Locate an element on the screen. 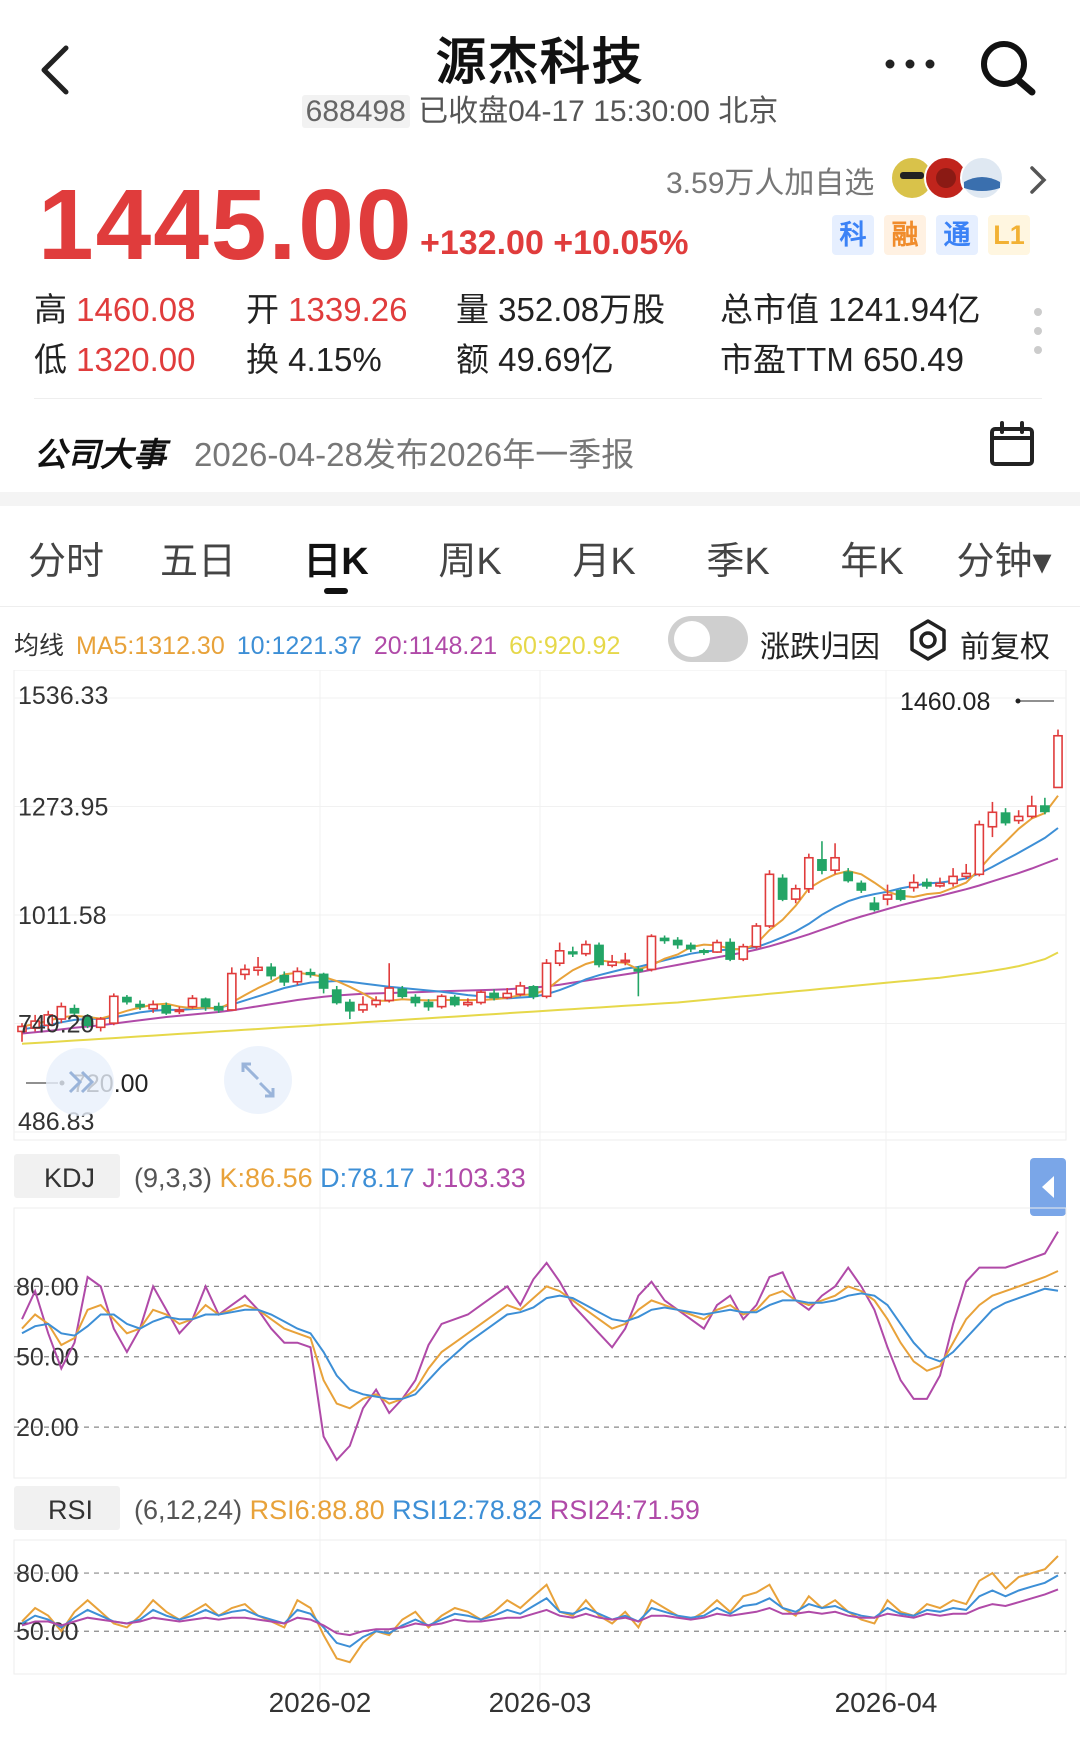  stat-label: 低 is located at coordinates (55, 359).